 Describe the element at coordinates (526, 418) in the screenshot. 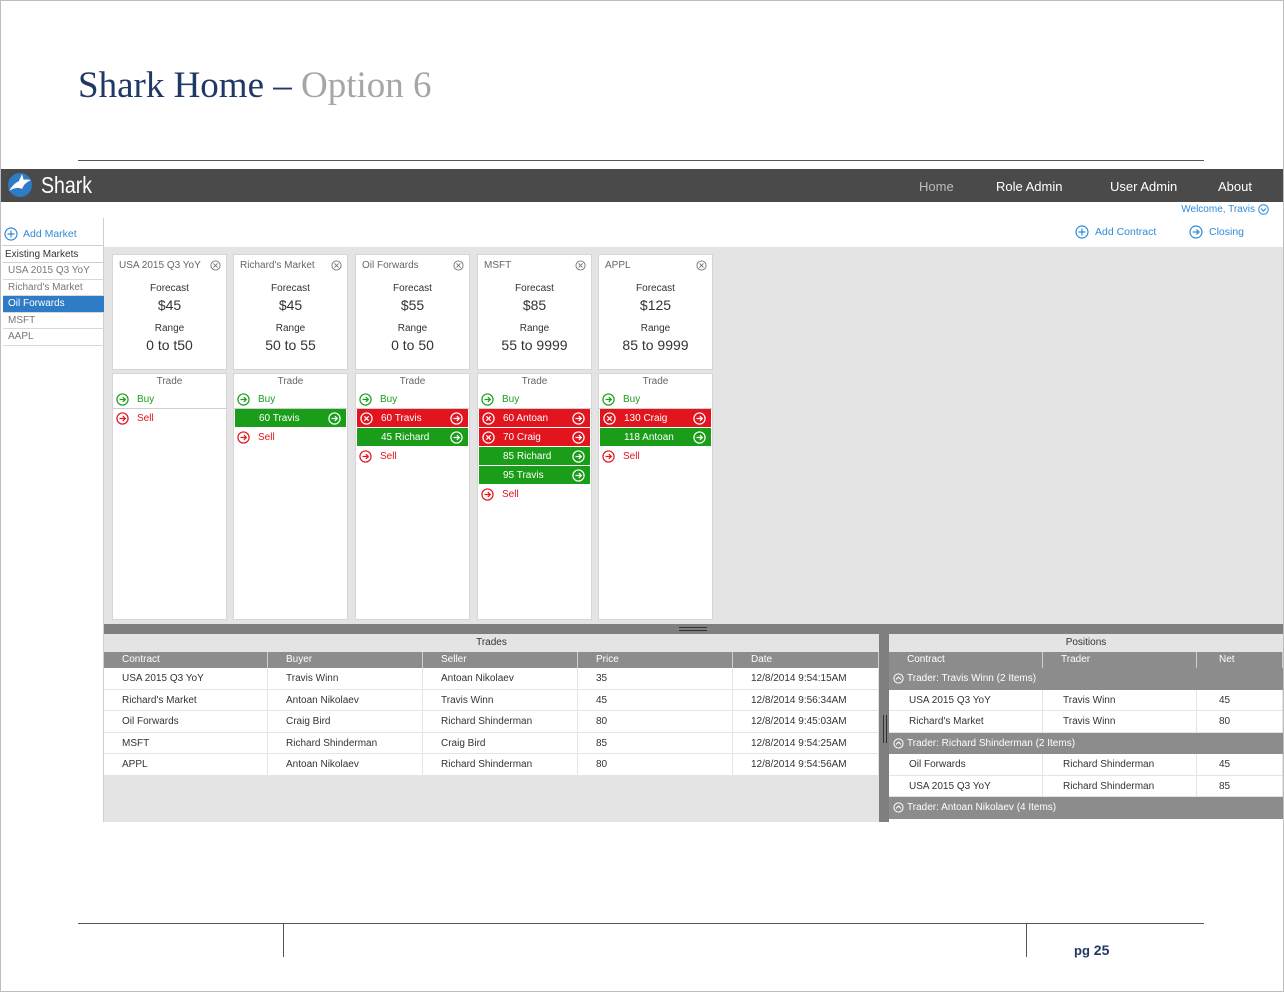

I see `ask-order-label: 60 Antoan` at that location.